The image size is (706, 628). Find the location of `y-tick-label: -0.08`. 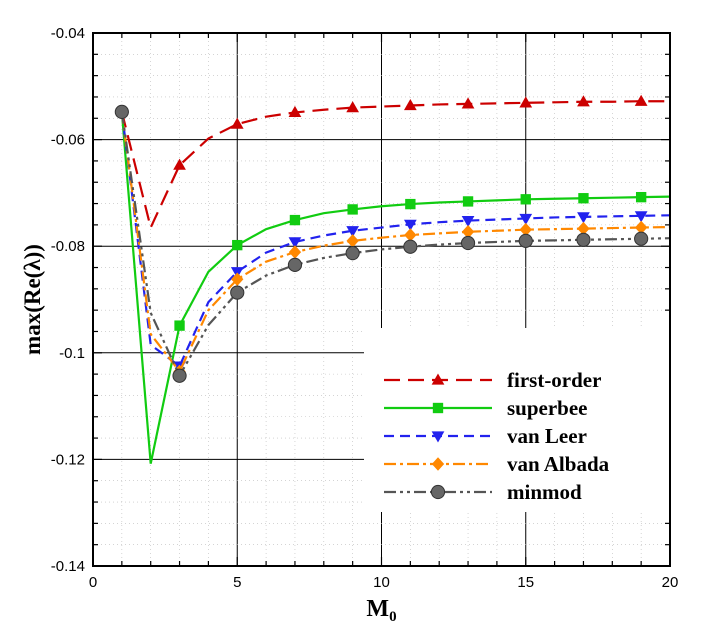

y-tick-label: -0.08 is located at coordinates (68, 246).